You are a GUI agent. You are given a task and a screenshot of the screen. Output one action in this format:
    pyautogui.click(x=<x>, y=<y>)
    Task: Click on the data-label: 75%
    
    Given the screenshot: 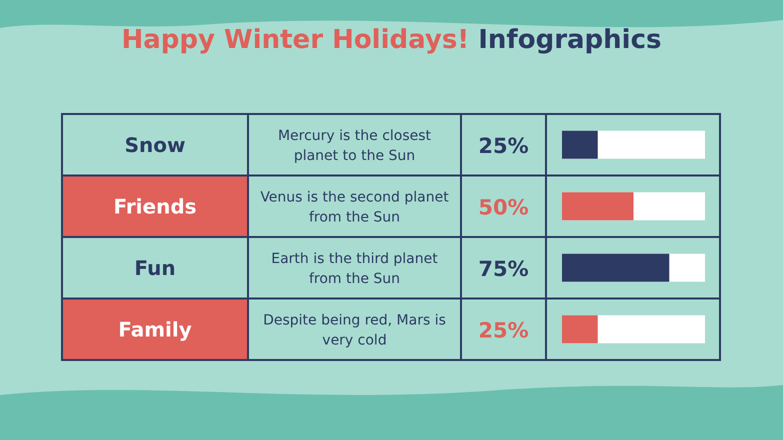 What is the action you would take?
    pyautogui.click(x=503, y=268)
    